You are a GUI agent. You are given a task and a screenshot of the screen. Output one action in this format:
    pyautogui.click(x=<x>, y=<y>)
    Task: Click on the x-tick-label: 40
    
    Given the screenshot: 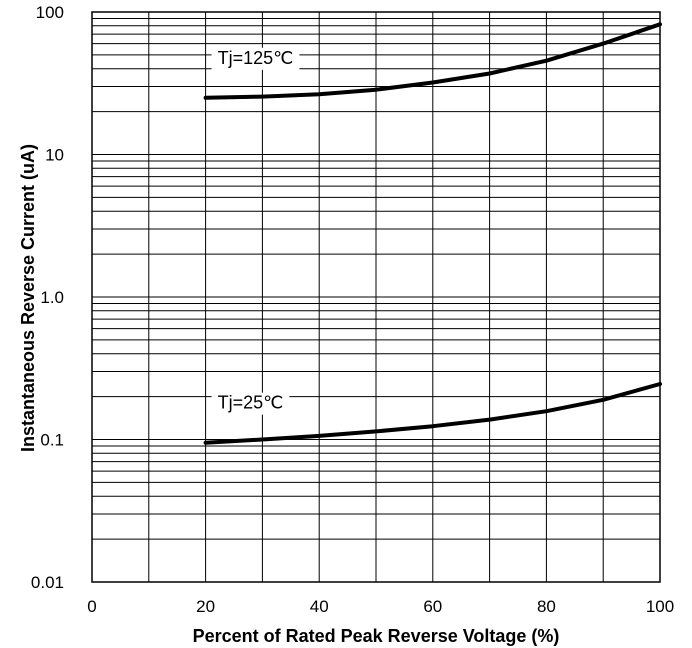 What is the action you would take?
    pyautogui.click(x=319, y=606)
    